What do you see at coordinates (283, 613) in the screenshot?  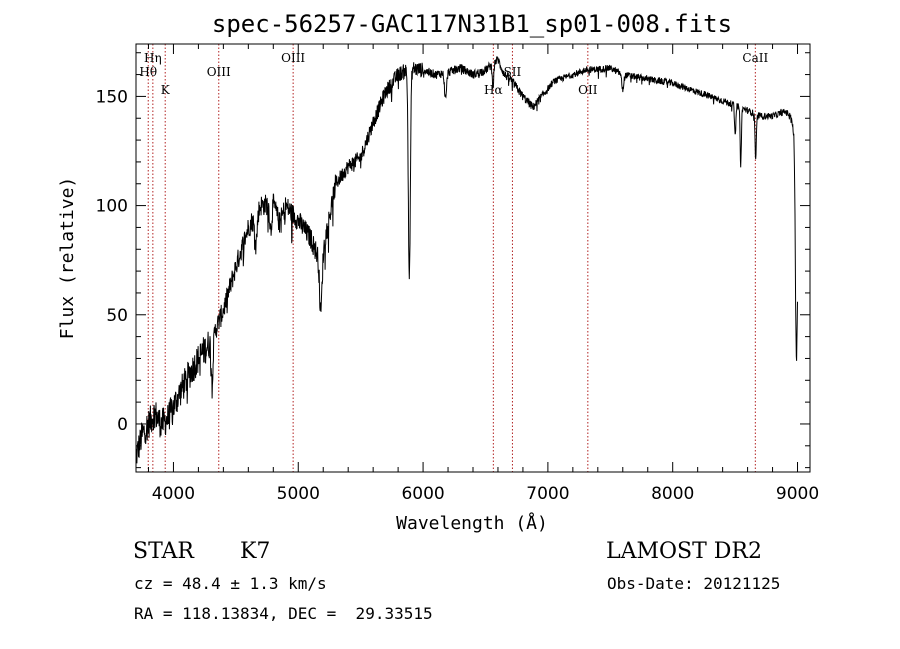 I see `coordinates: RA = 118.13834, DEC = 29.33515` at bounding box center [283, 613].